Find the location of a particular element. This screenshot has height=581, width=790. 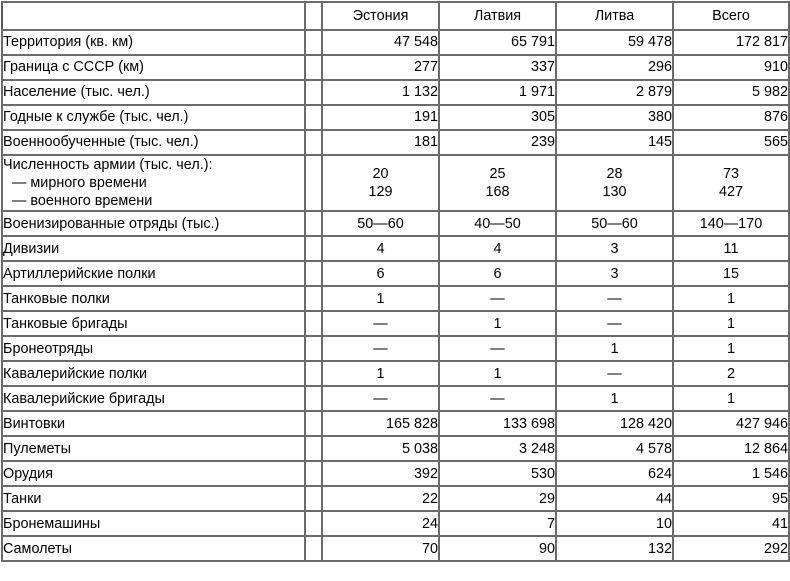

row-label-main: Численность армии (тыс. чел.): is located at coordinates (108, 165).